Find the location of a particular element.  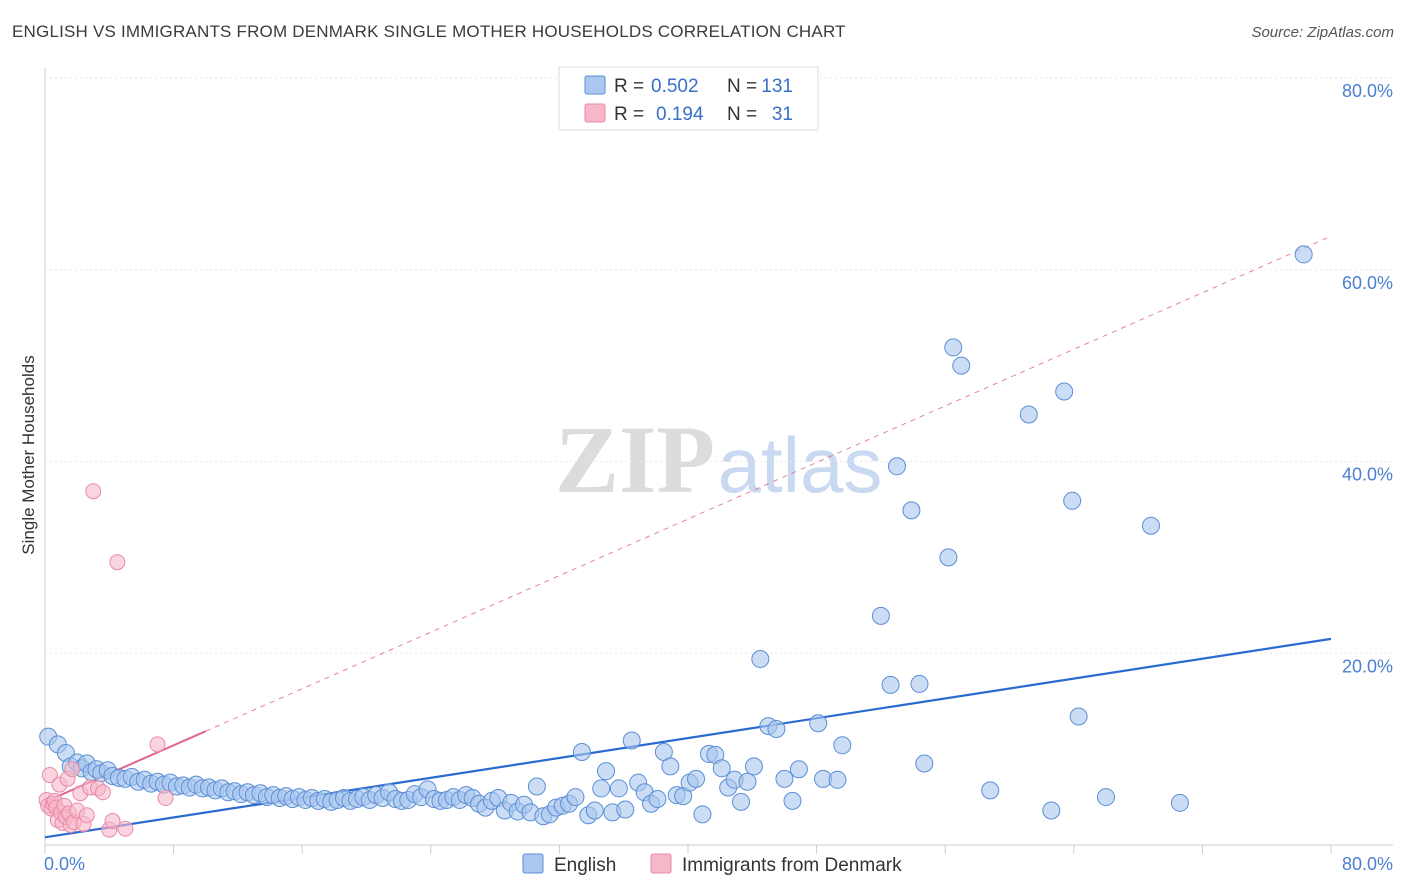

y-tick-label-4: 80.0% is located at coordinates (1367, 91).